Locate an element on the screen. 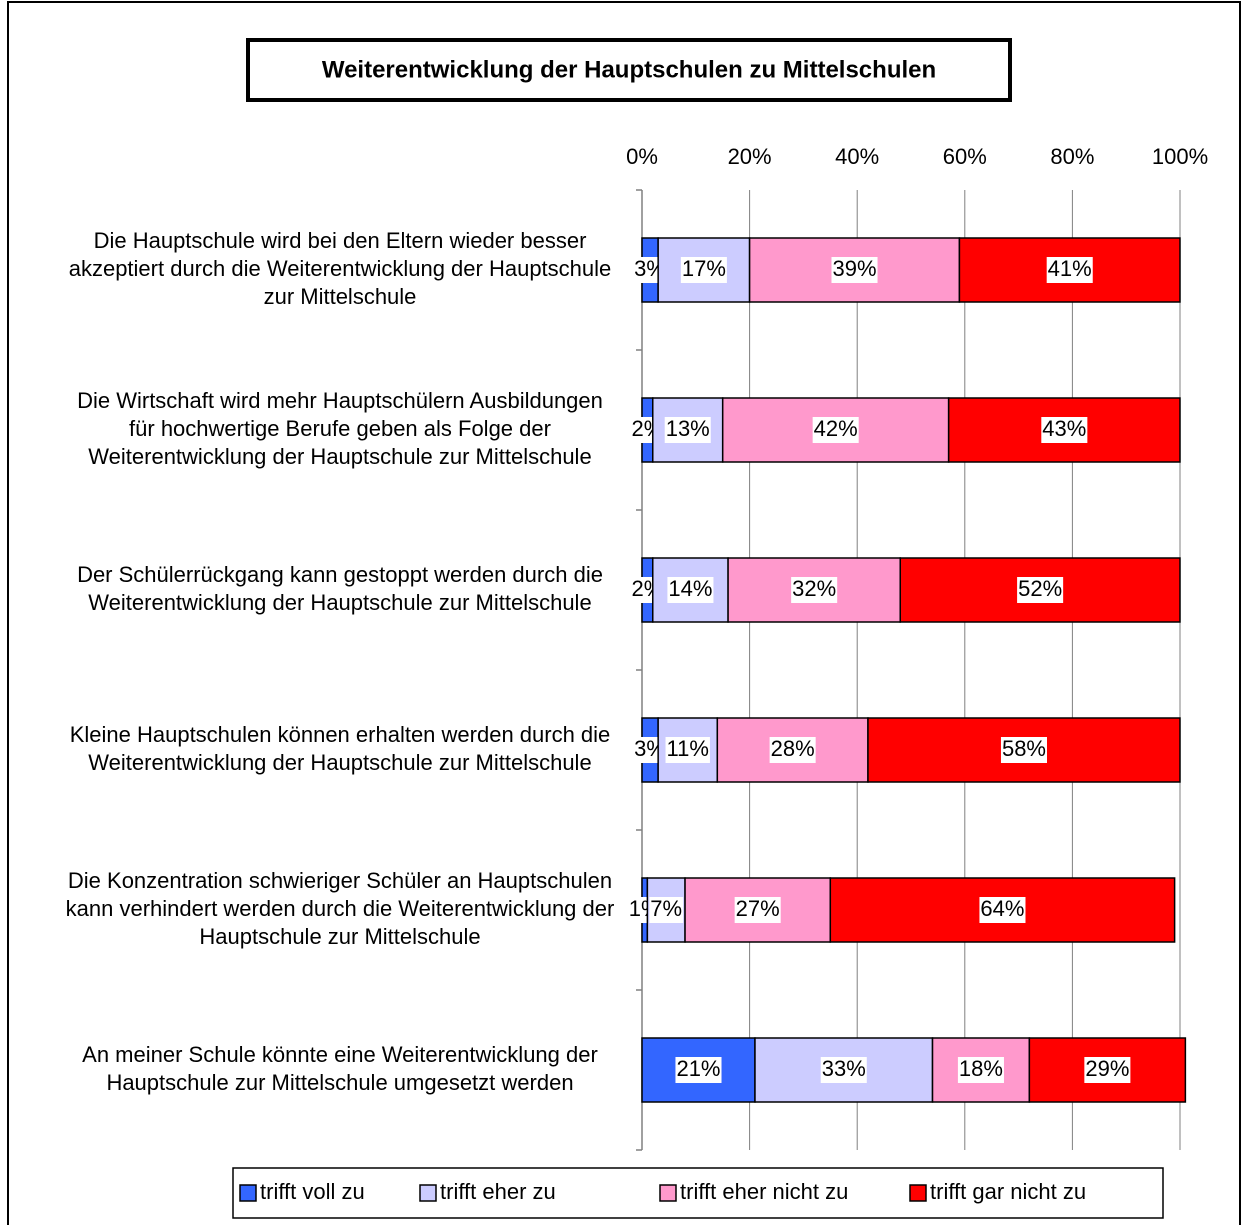  data-label: 11% is located at coordinates (688, 748).